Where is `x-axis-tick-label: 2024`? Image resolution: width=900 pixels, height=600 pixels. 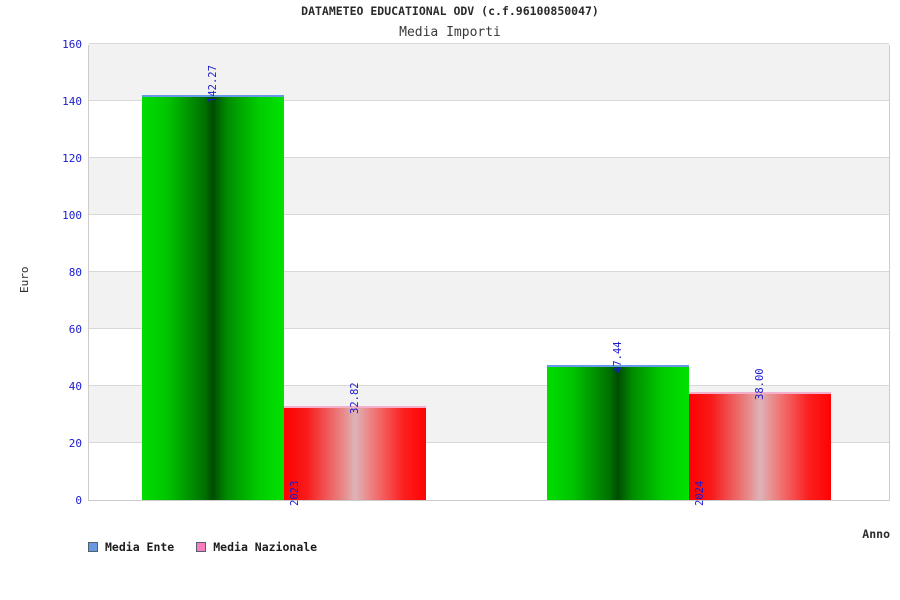 x-axis-tick-label: 2024 is located at coordinates (700, 493).